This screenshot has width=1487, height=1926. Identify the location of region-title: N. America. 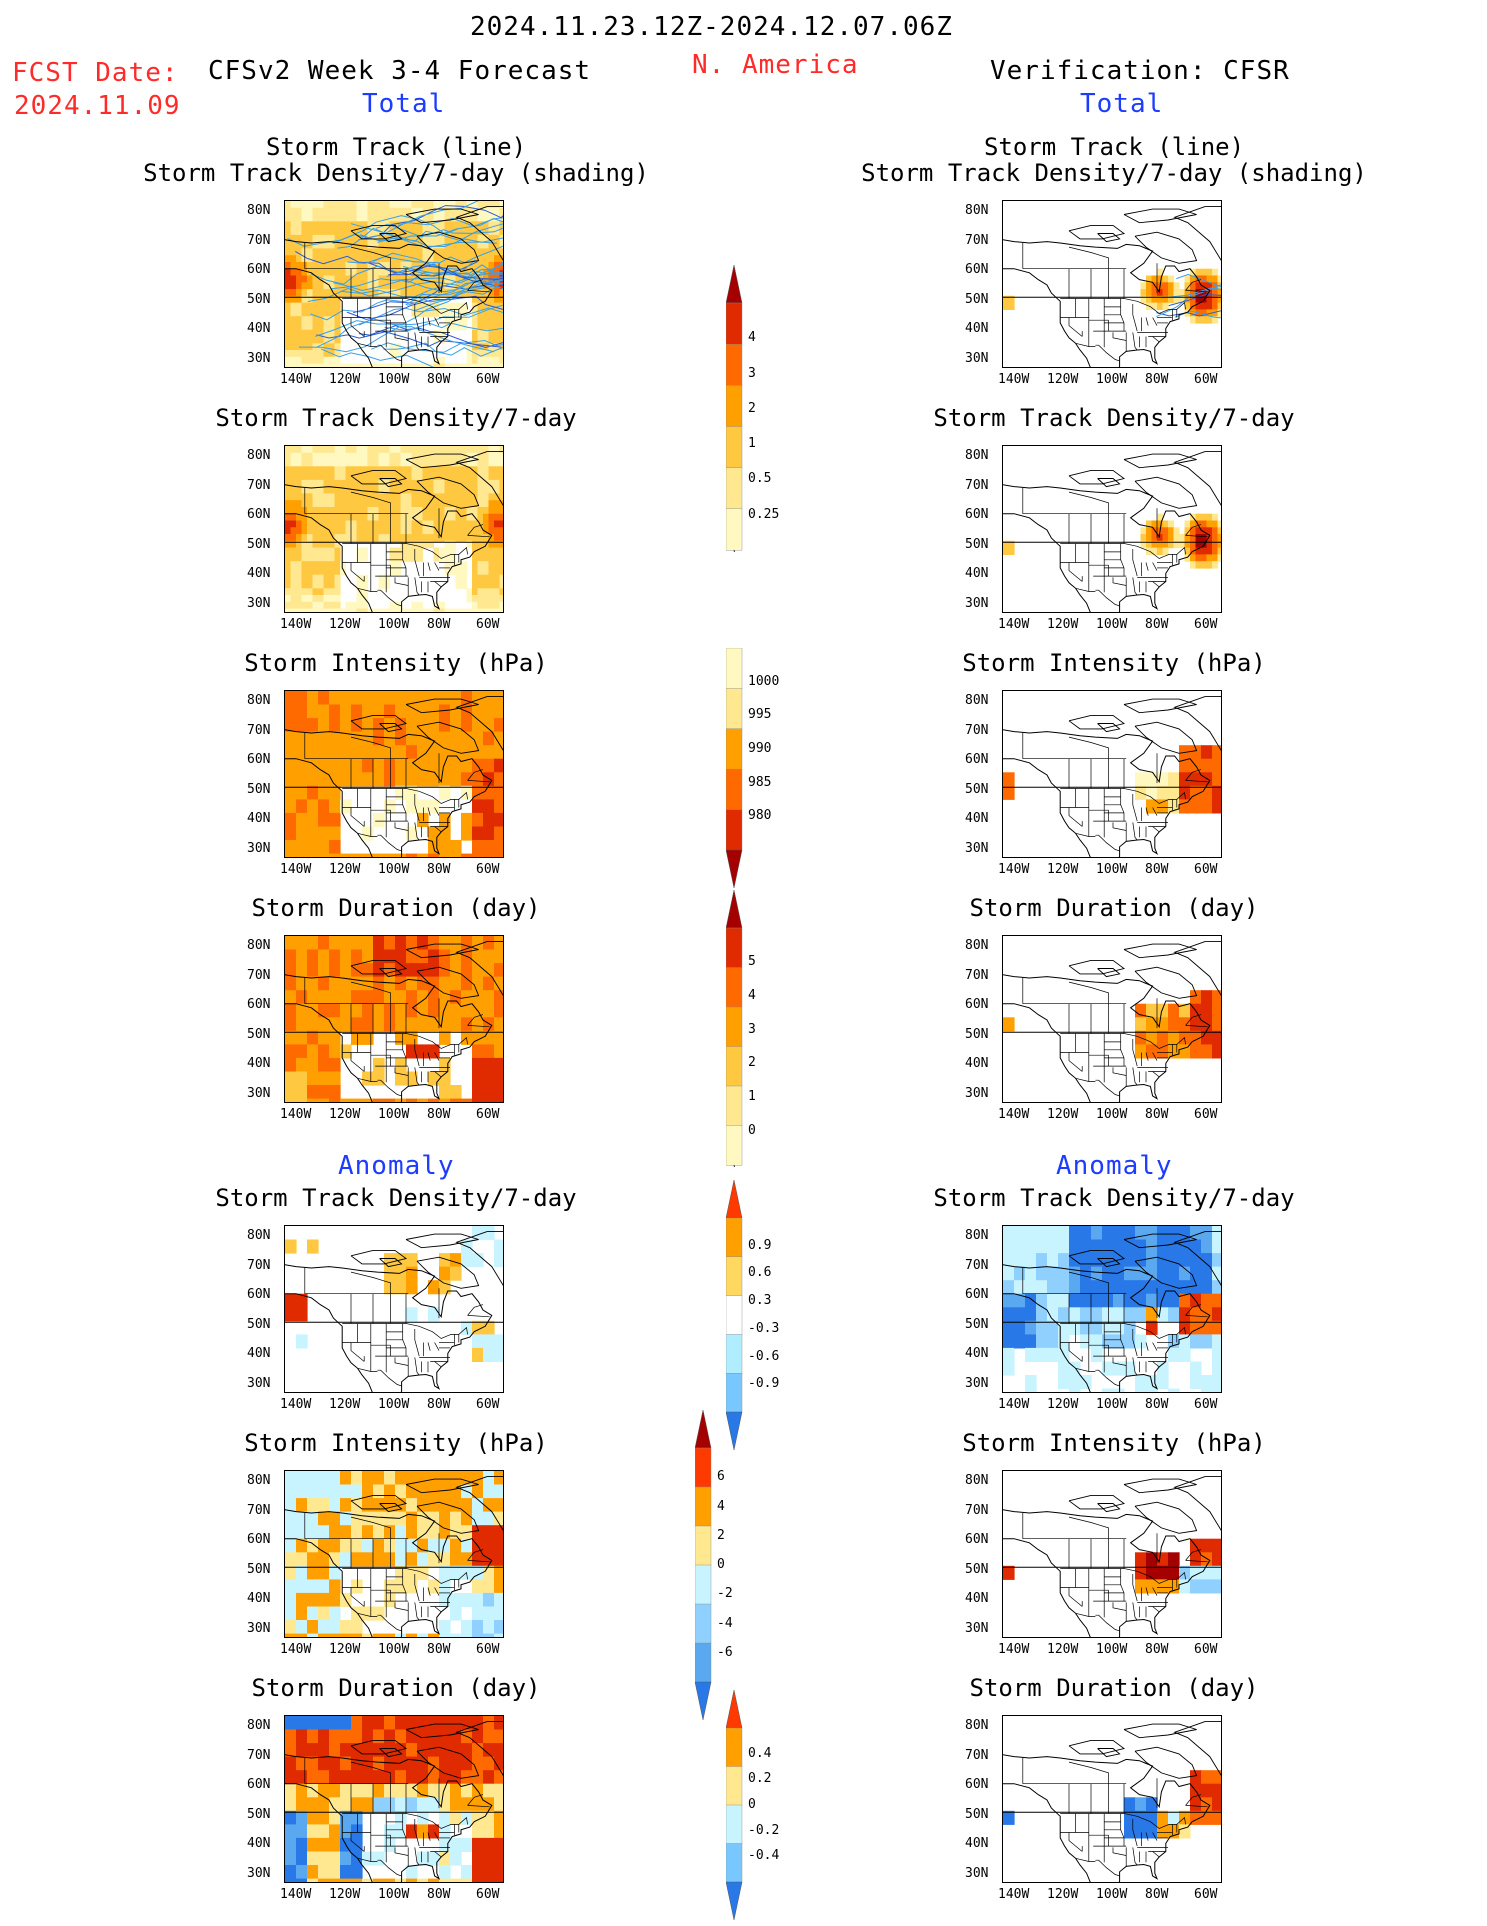
(775, 65).